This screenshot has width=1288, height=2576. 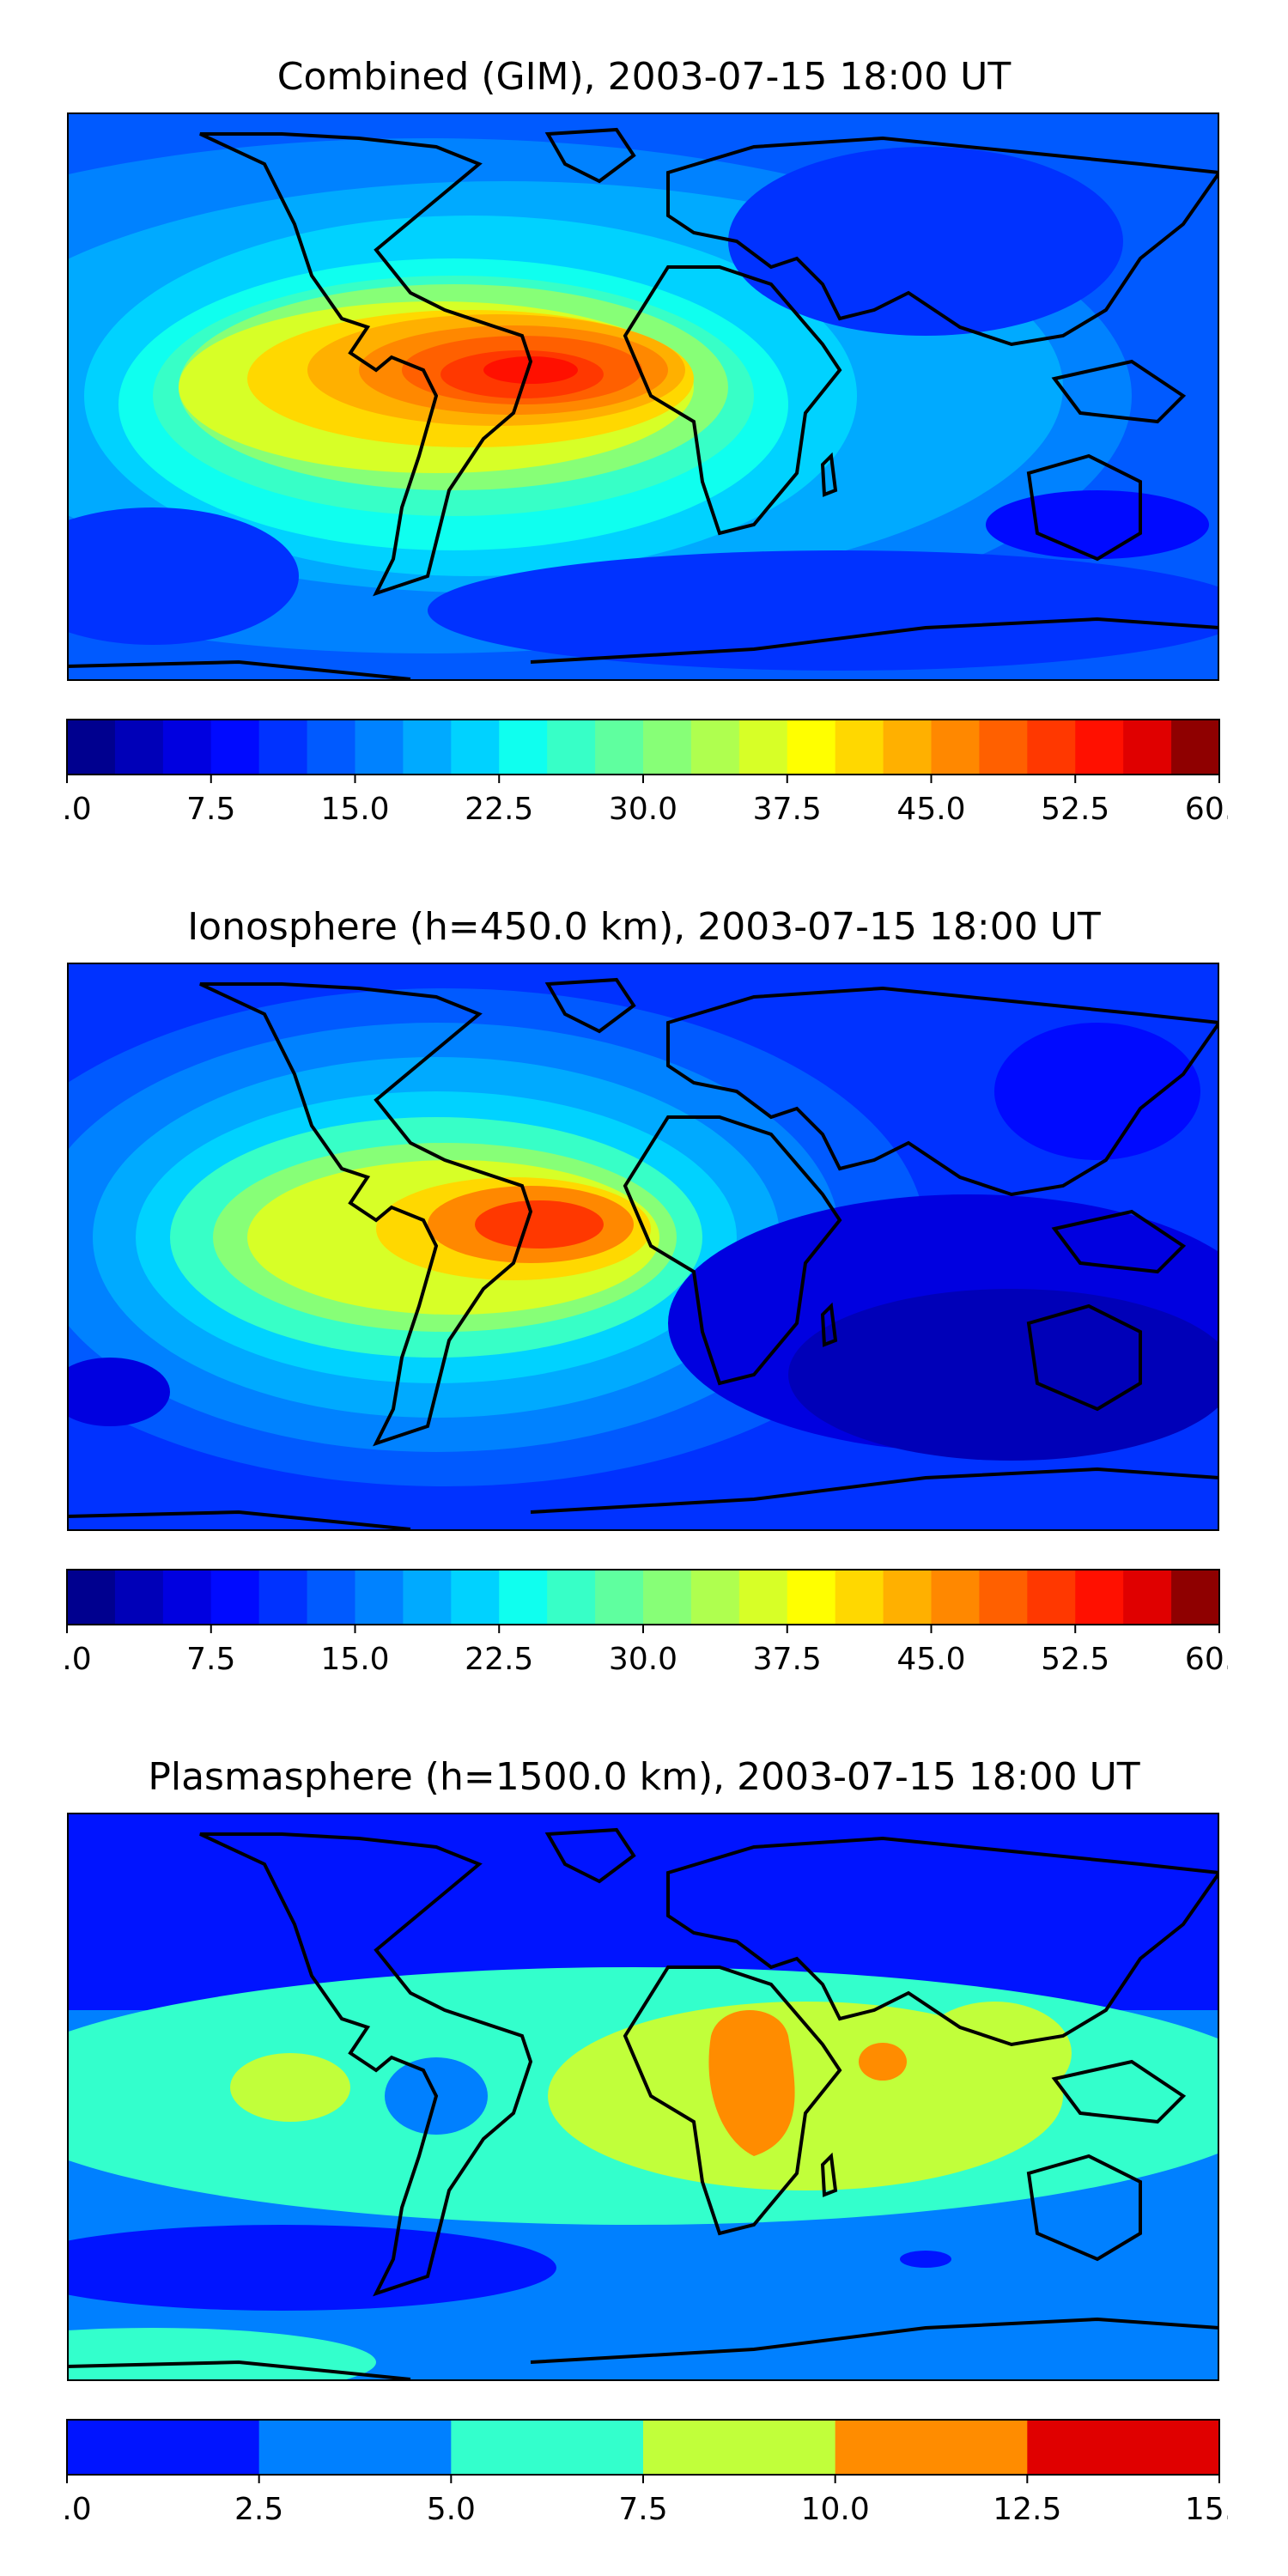 What do you see at coordinates (644, 77) in the screenshot?
I see `chart-title: Combined (GIM), 2003-07-15 18:00 UT` at bounding box center [644, 77].